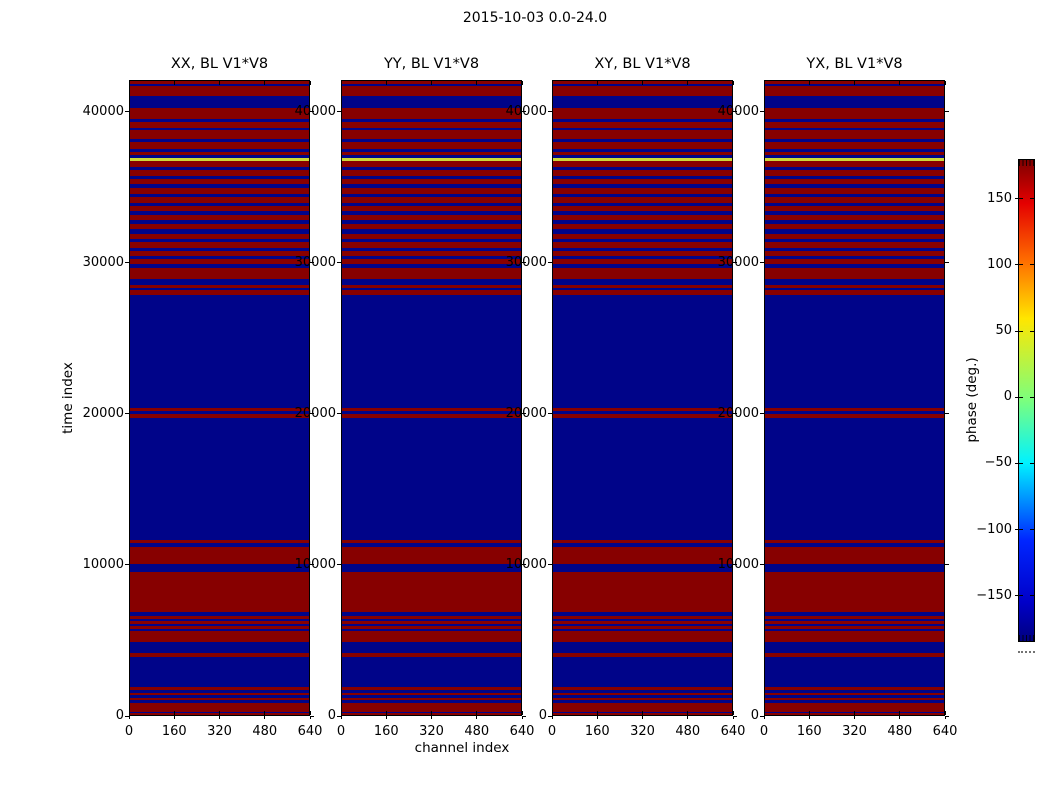  I want to click on x-tick-label: 640, so click(310, 731).